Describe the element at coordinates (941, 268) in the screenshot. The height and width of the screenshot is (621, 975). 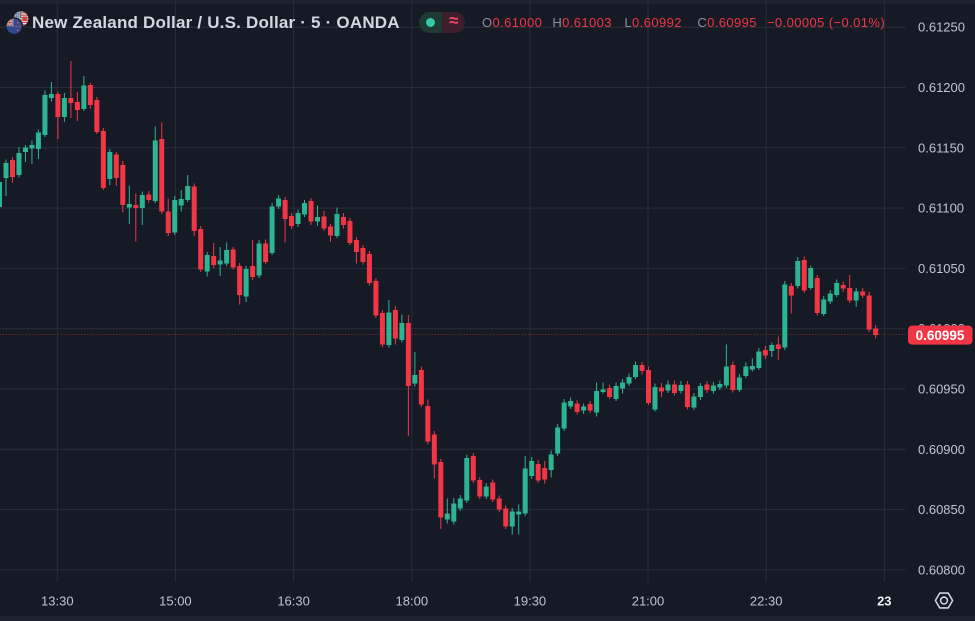
I see `svg-text: 0.61050` at that location.